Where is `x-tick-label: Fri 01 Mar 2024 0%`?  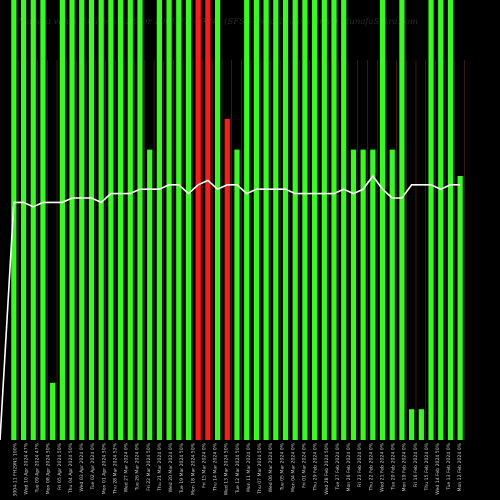
x-tick-label: Fri 01 Mar 2024 0% is located at coordinates (305, 464).